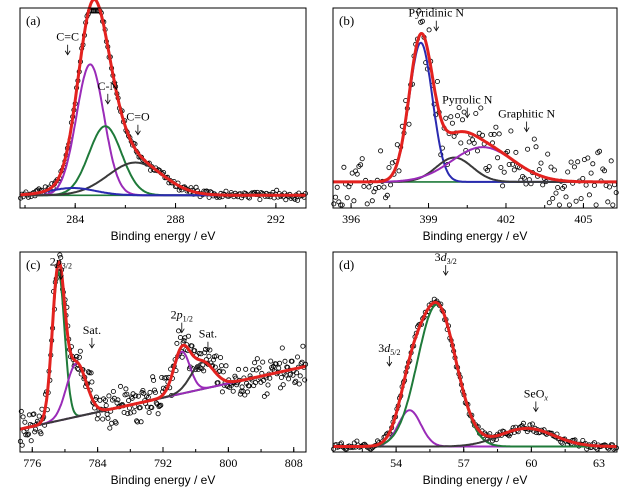 The width and height of the screenshot is (637, 493). I want to click on x-tick-label: 292, so click(276, 219).